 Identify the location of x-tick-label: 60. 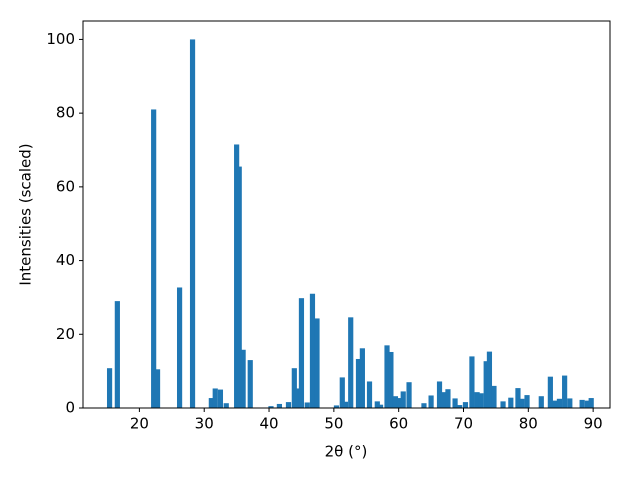
(398, 424).